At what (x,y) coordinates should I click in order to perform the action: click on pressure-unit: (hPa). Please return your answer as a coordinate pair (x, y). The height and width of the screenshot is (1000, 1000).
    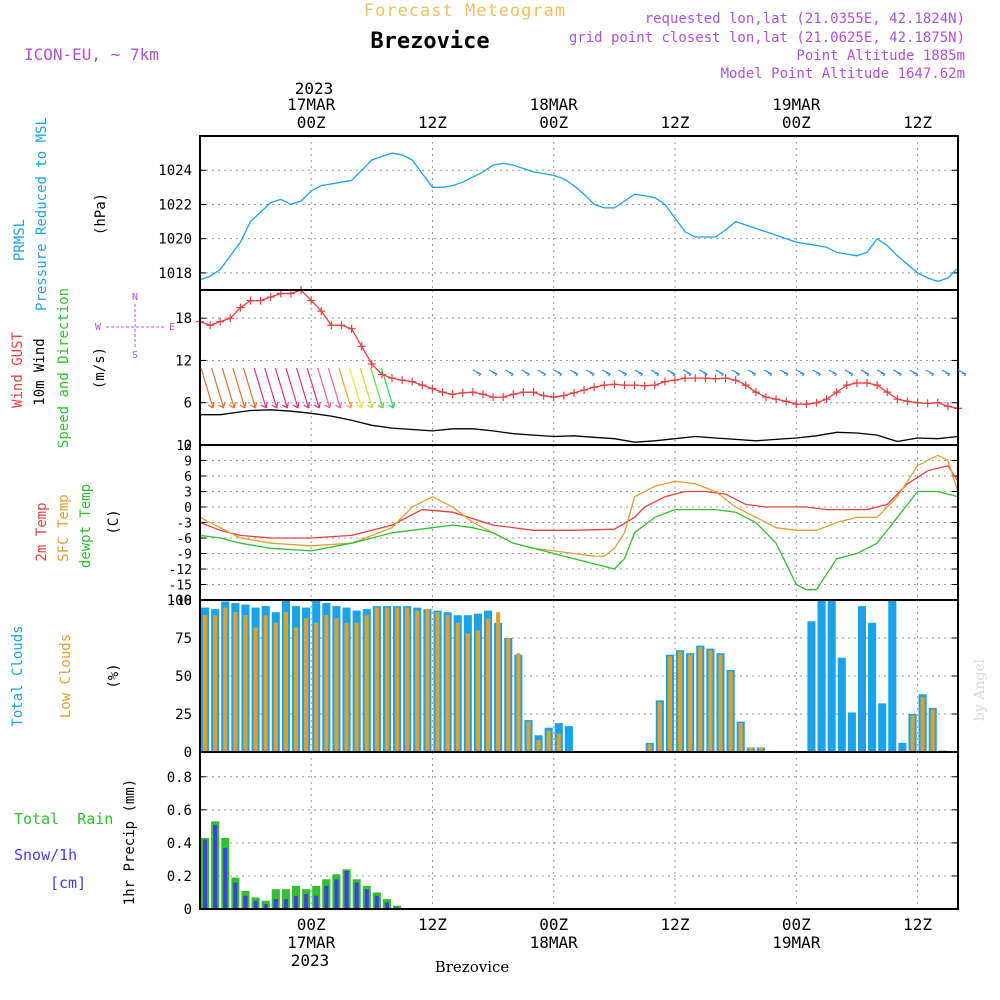
    Looking at the image, I should click on (101, 214).